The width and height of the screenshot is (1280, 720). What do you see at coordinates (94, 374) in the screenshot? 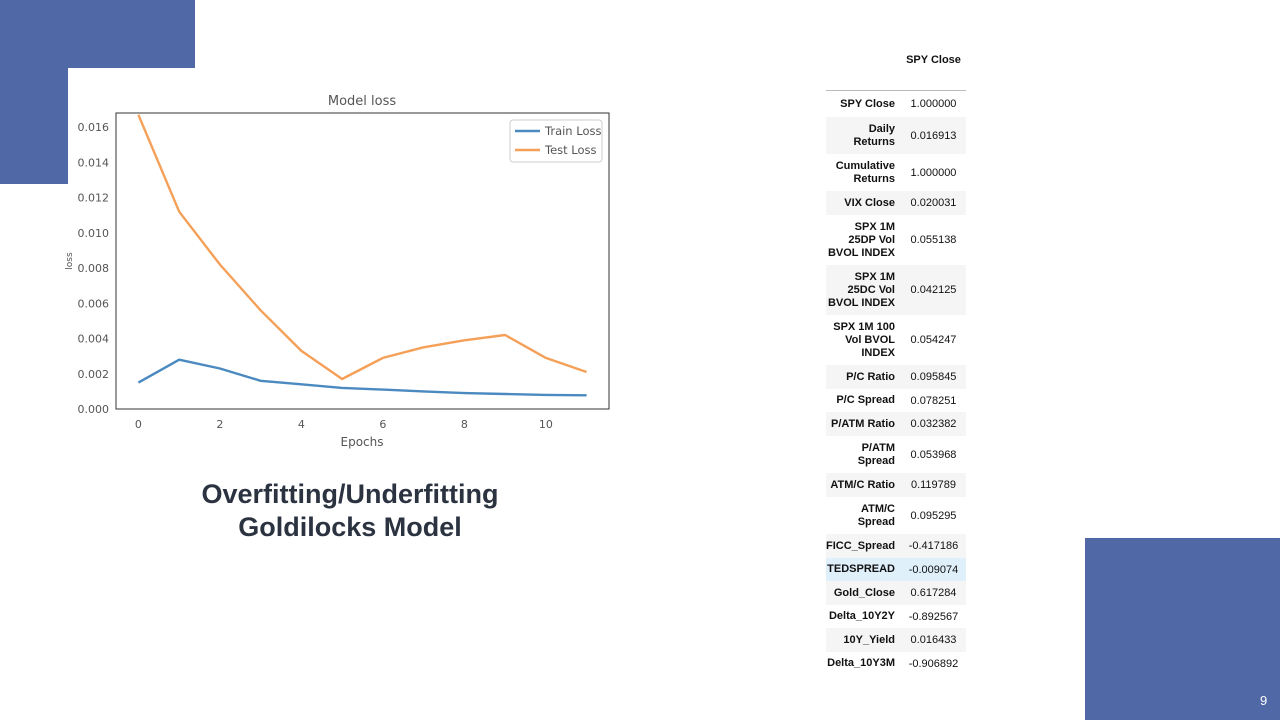
I see `y-tick-label: 0.002` at bounding box center [94, 374].